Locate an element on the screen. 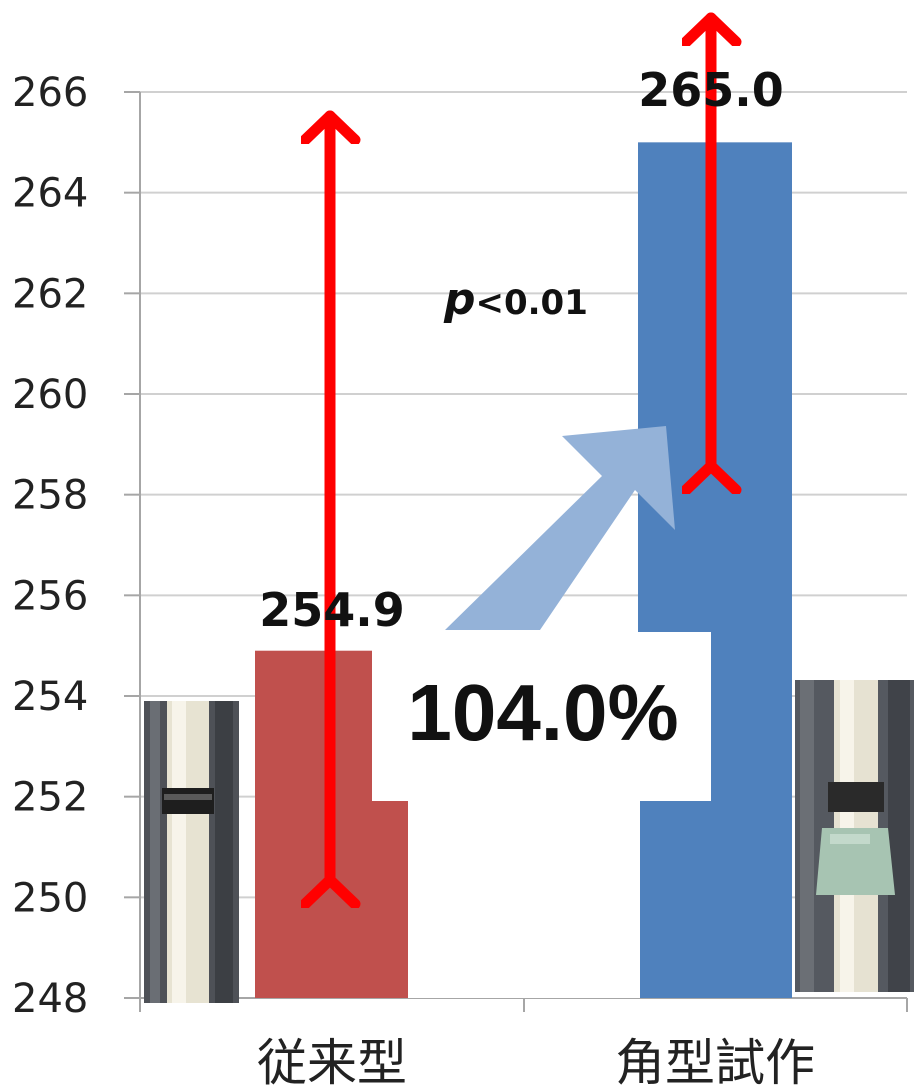 Image resolution: width=914 pixels, height=1089 pixels. y-tick-label: 262 is located at coordinates (50, 294).